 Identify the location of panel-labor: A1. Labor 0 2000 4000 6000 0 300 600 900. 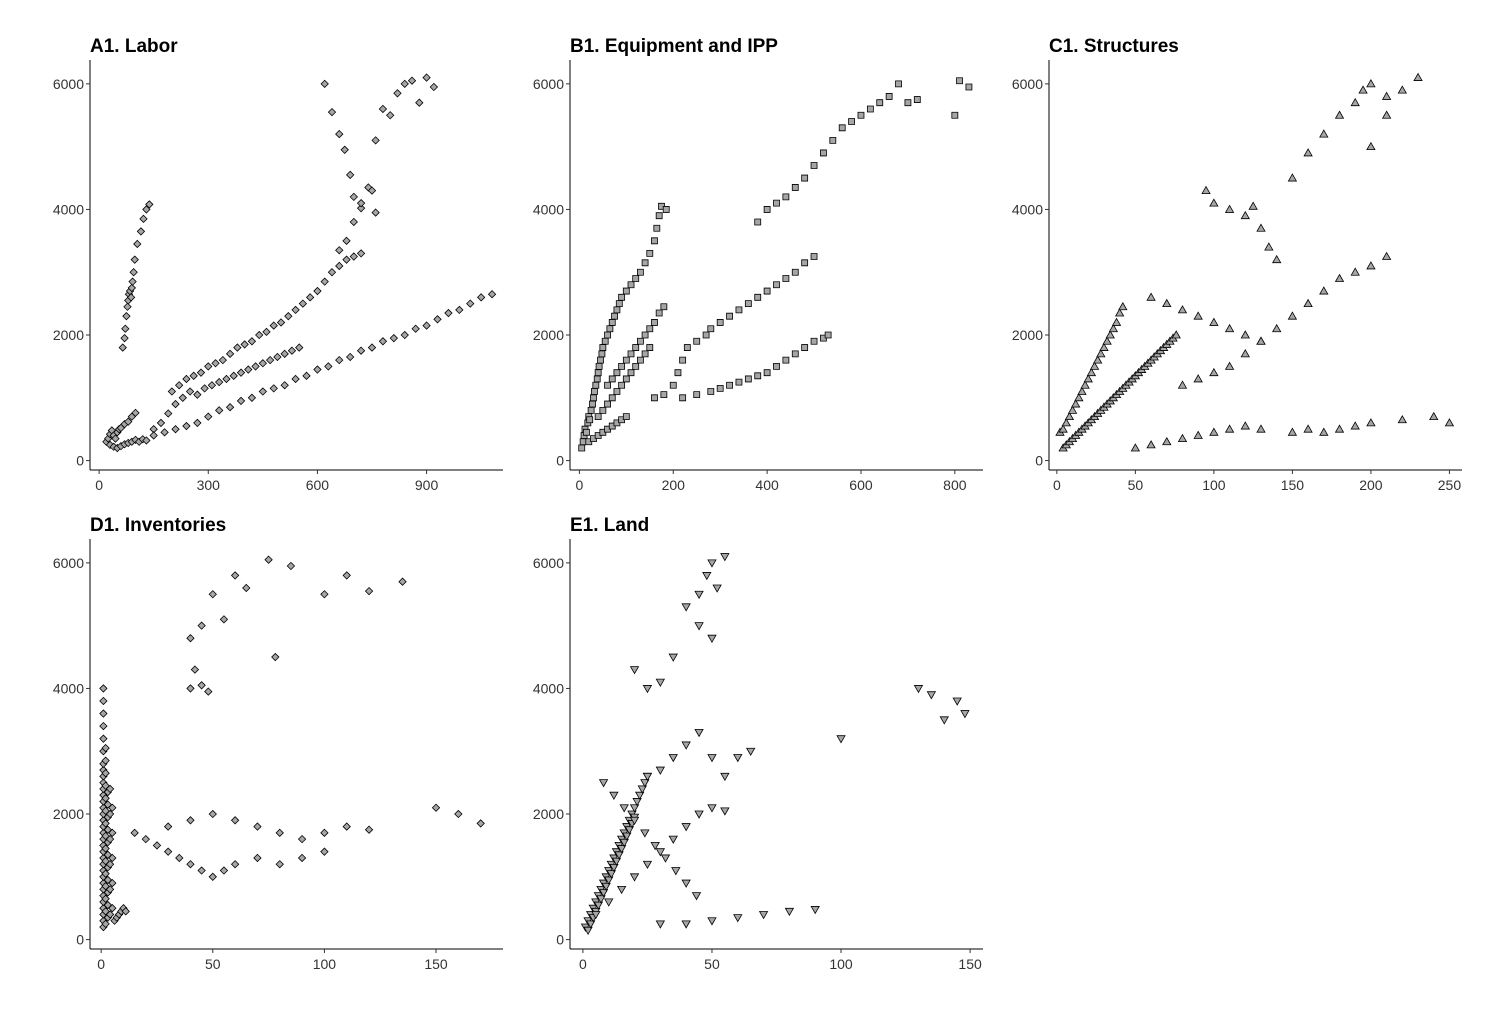
(278, 264).